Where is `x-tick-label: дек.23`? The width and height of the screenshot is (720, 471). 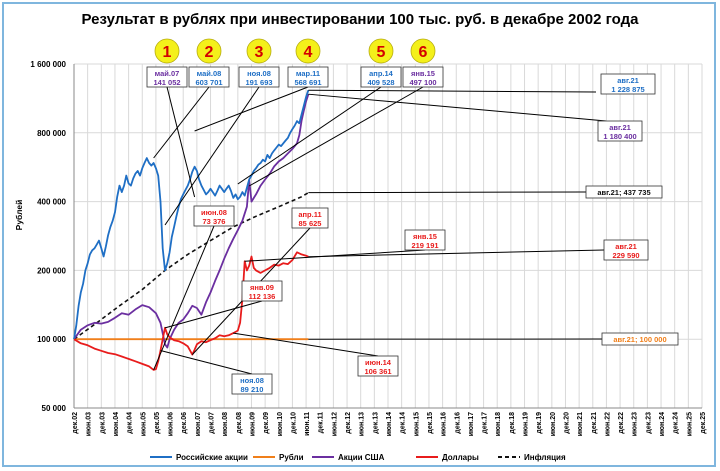 x-tick-label: дек.23 is located at coordinates (648, 423).